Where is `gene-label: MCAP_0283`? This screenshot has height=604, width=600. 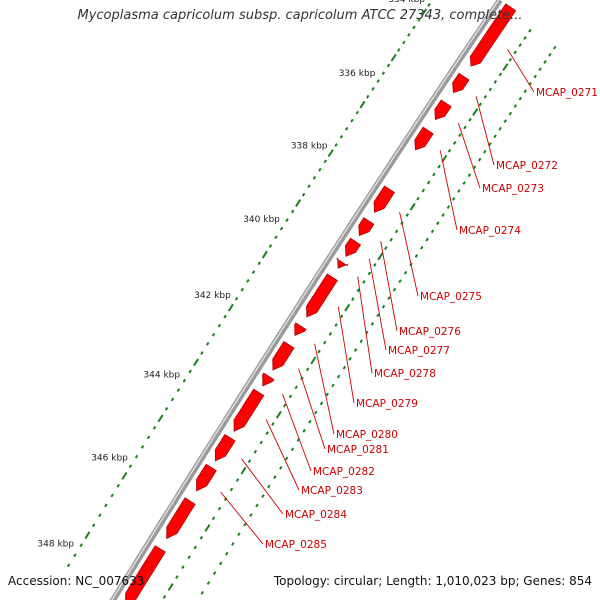
gene-label: MCAP_0283 is located at coordinates (332, 491).